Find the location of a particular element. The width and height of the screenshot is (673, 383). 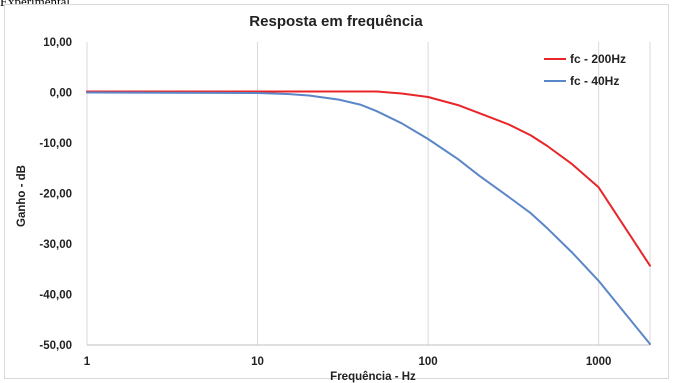

y-tick-label: 10,00 is located at coordinates (57, 43).